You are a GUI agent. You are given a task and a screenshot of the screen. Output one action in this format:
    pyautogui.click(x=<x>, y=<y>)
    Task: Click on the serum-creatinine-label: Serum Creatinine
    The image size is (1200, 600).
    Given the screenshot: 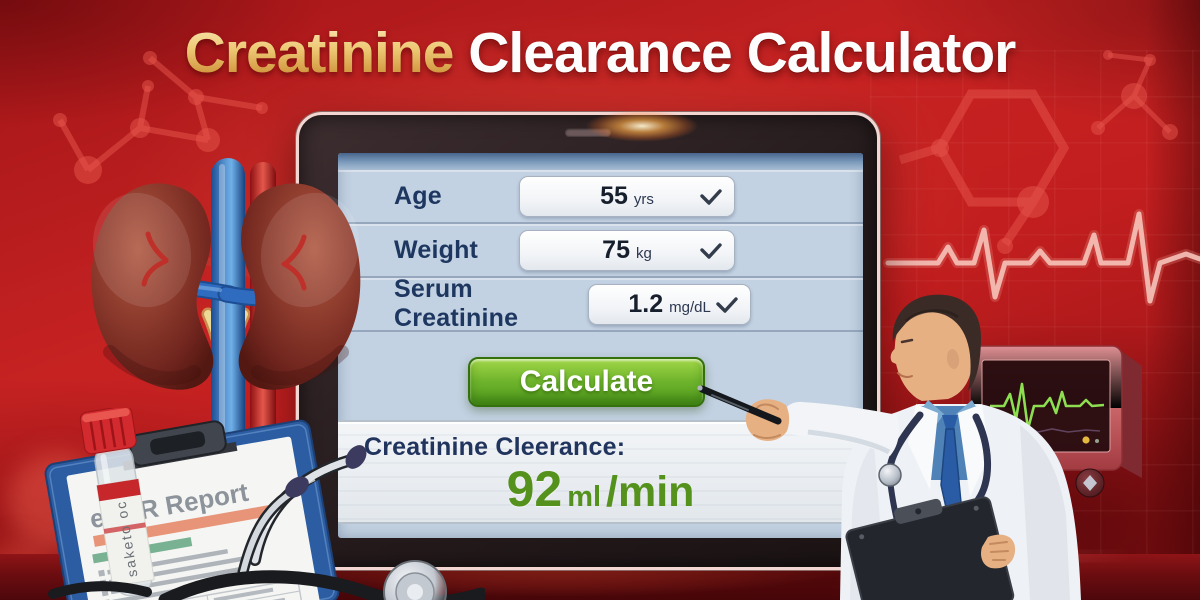 What is the action you would take?
    pyautogui.click(x=456, y=303)
    